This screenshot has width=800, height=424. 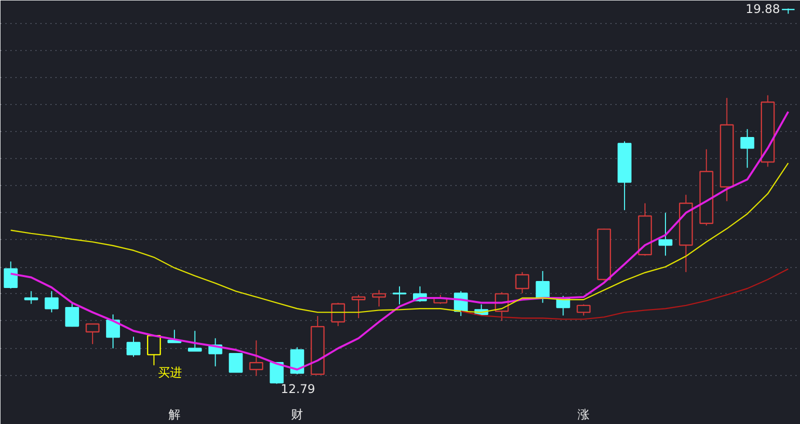 I want to click on x-tick-label: 解, so click(x=174, y=415).